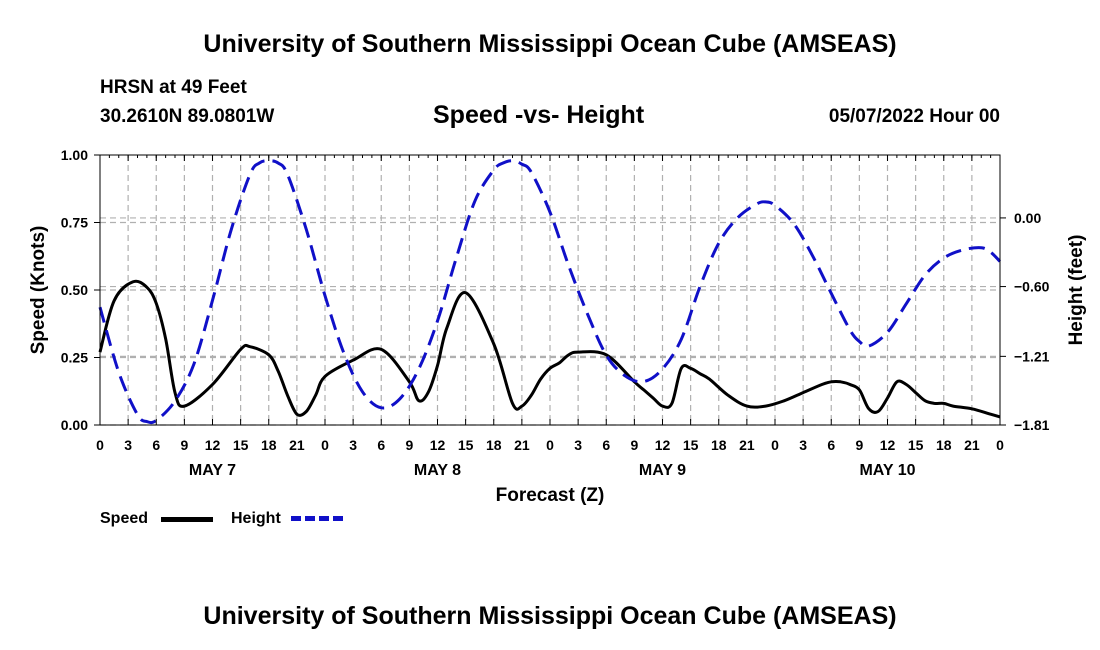 This screenshot has height=650, width=1100. Describe the element at coordinates (187, 519) in the screenshot. I see `legend-speed-swatch` at that location.